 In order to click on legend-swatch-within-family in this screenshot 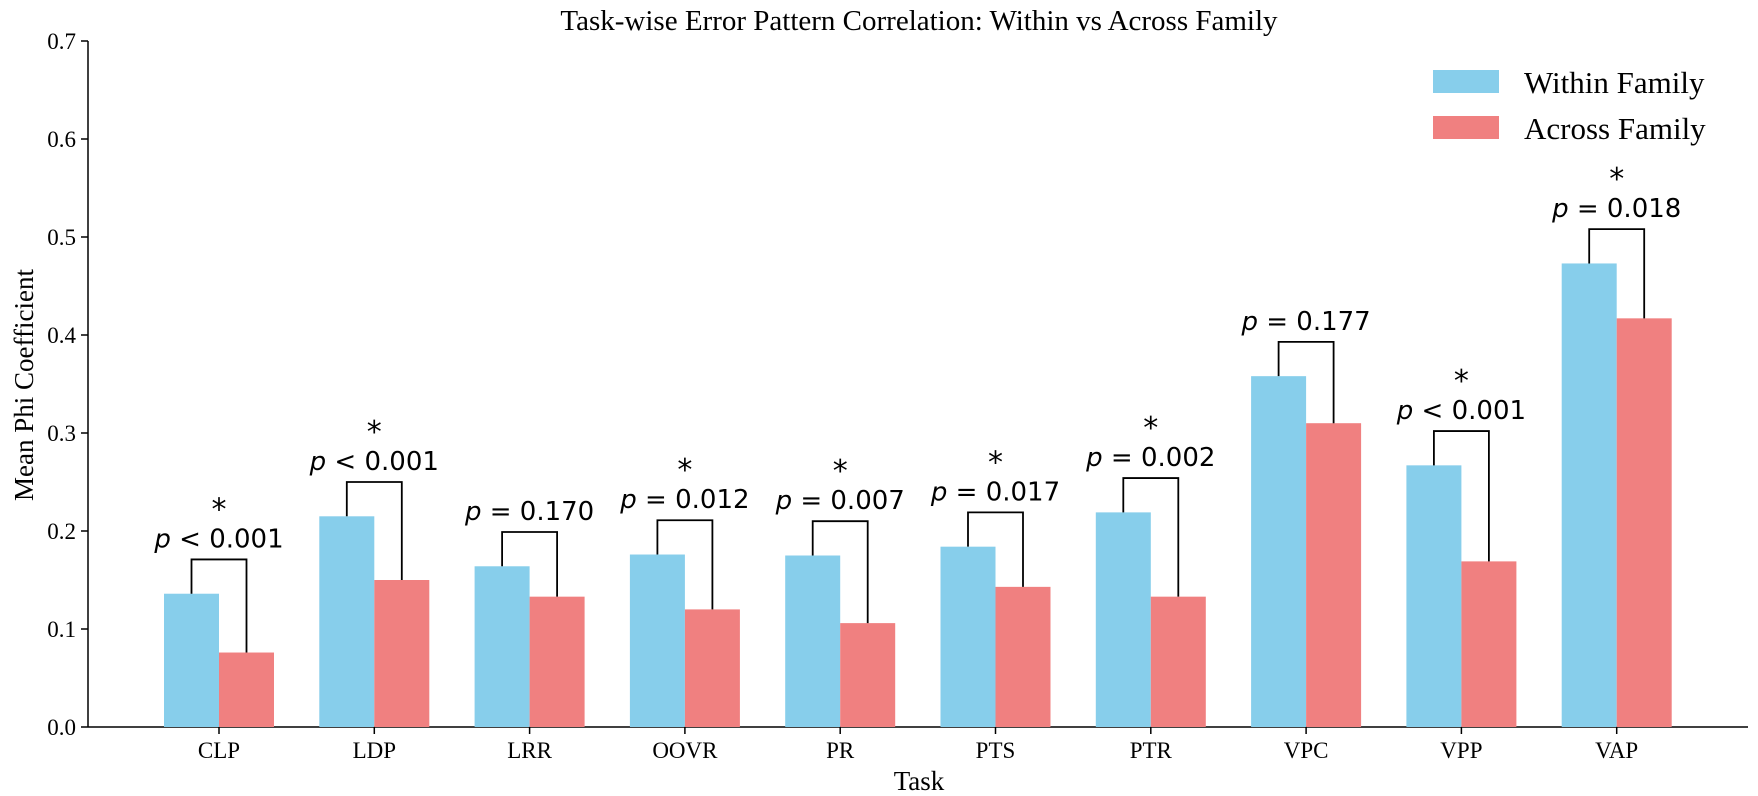, I will do `click(1466, 81)`.